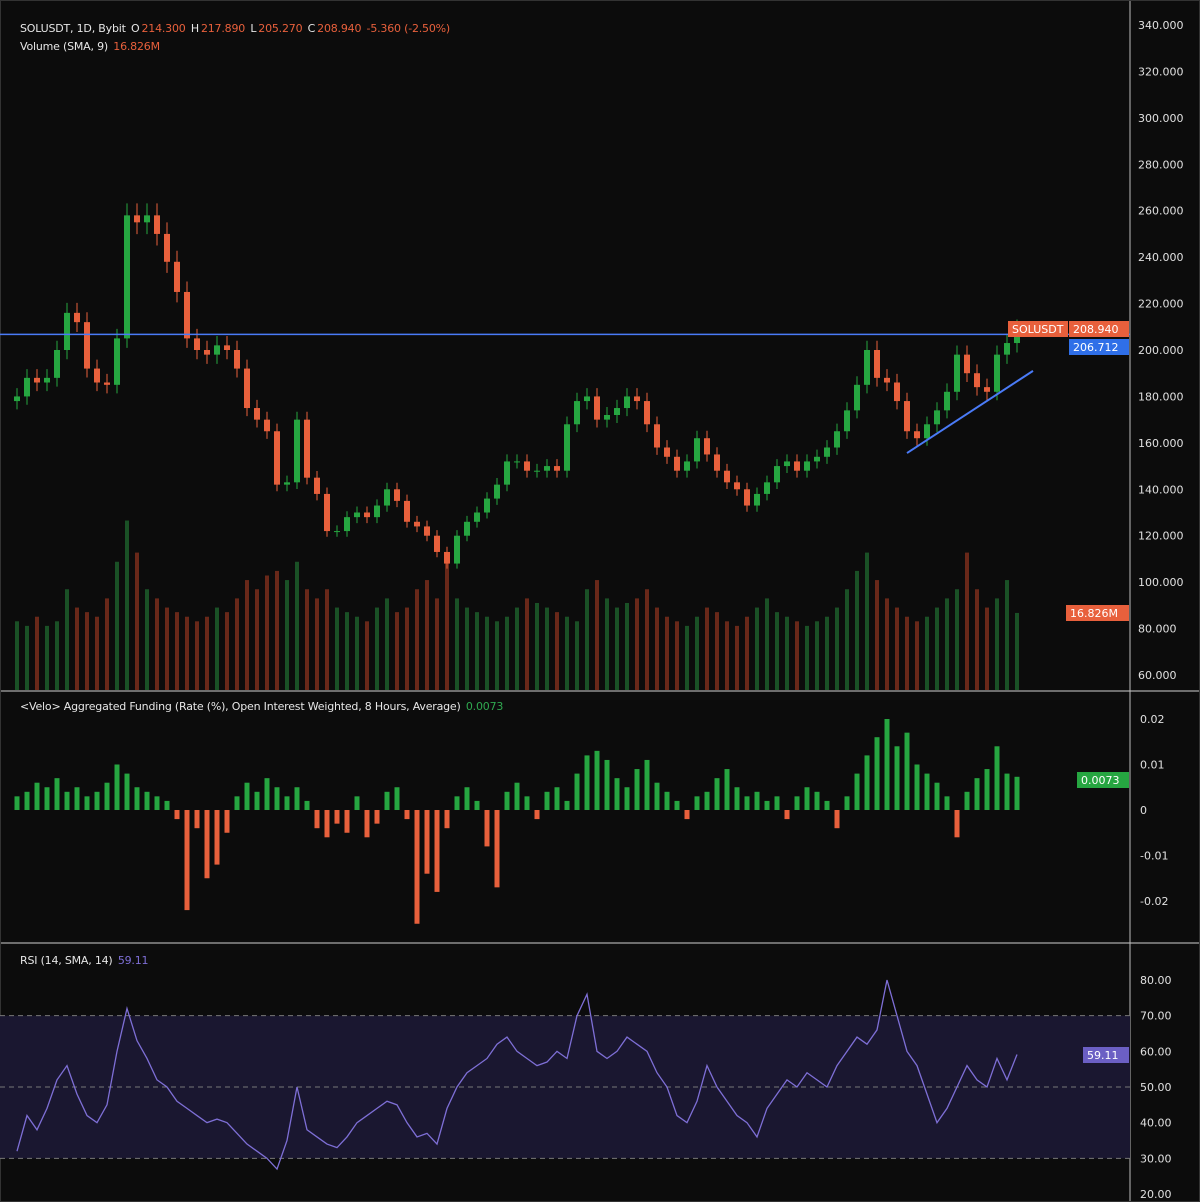 This screenshot has height=1202, width=1200. I want to click on rsi-line, so click(517, 1075).